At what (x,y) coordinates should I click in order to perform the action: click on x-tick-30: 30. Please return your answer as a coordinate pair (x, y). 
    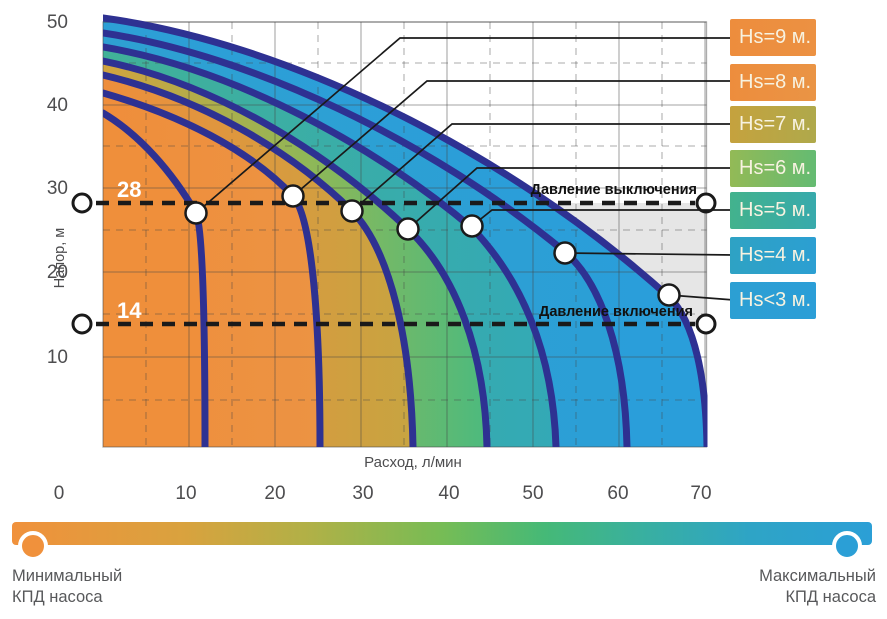
    Looking at the image, I should click on (362, 493).